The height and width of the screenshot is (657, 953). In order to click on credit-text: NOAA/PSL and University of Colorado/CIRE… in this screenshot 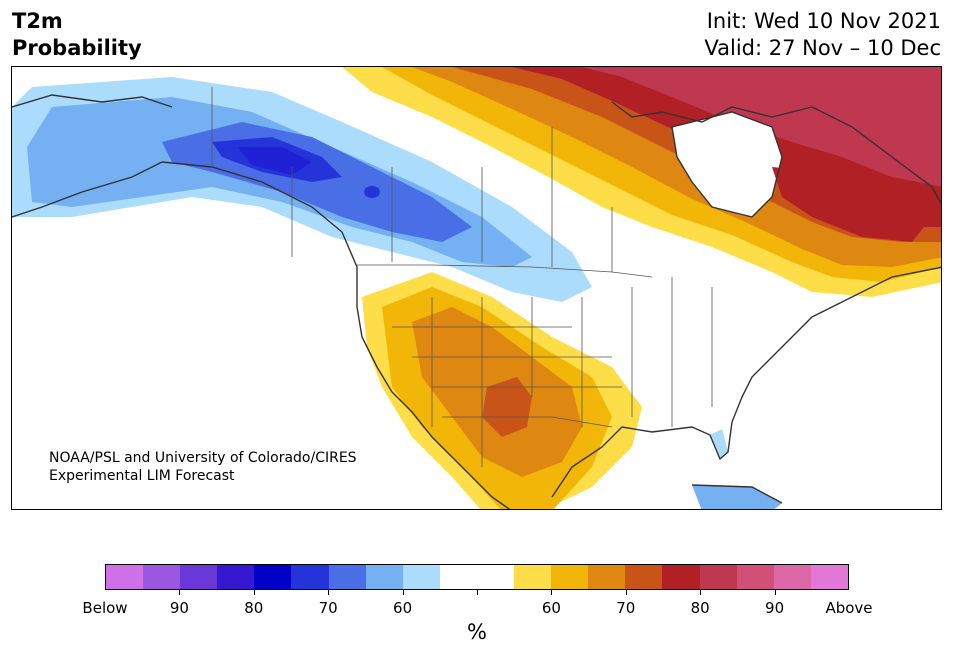, I will do `click(203, 467)`.